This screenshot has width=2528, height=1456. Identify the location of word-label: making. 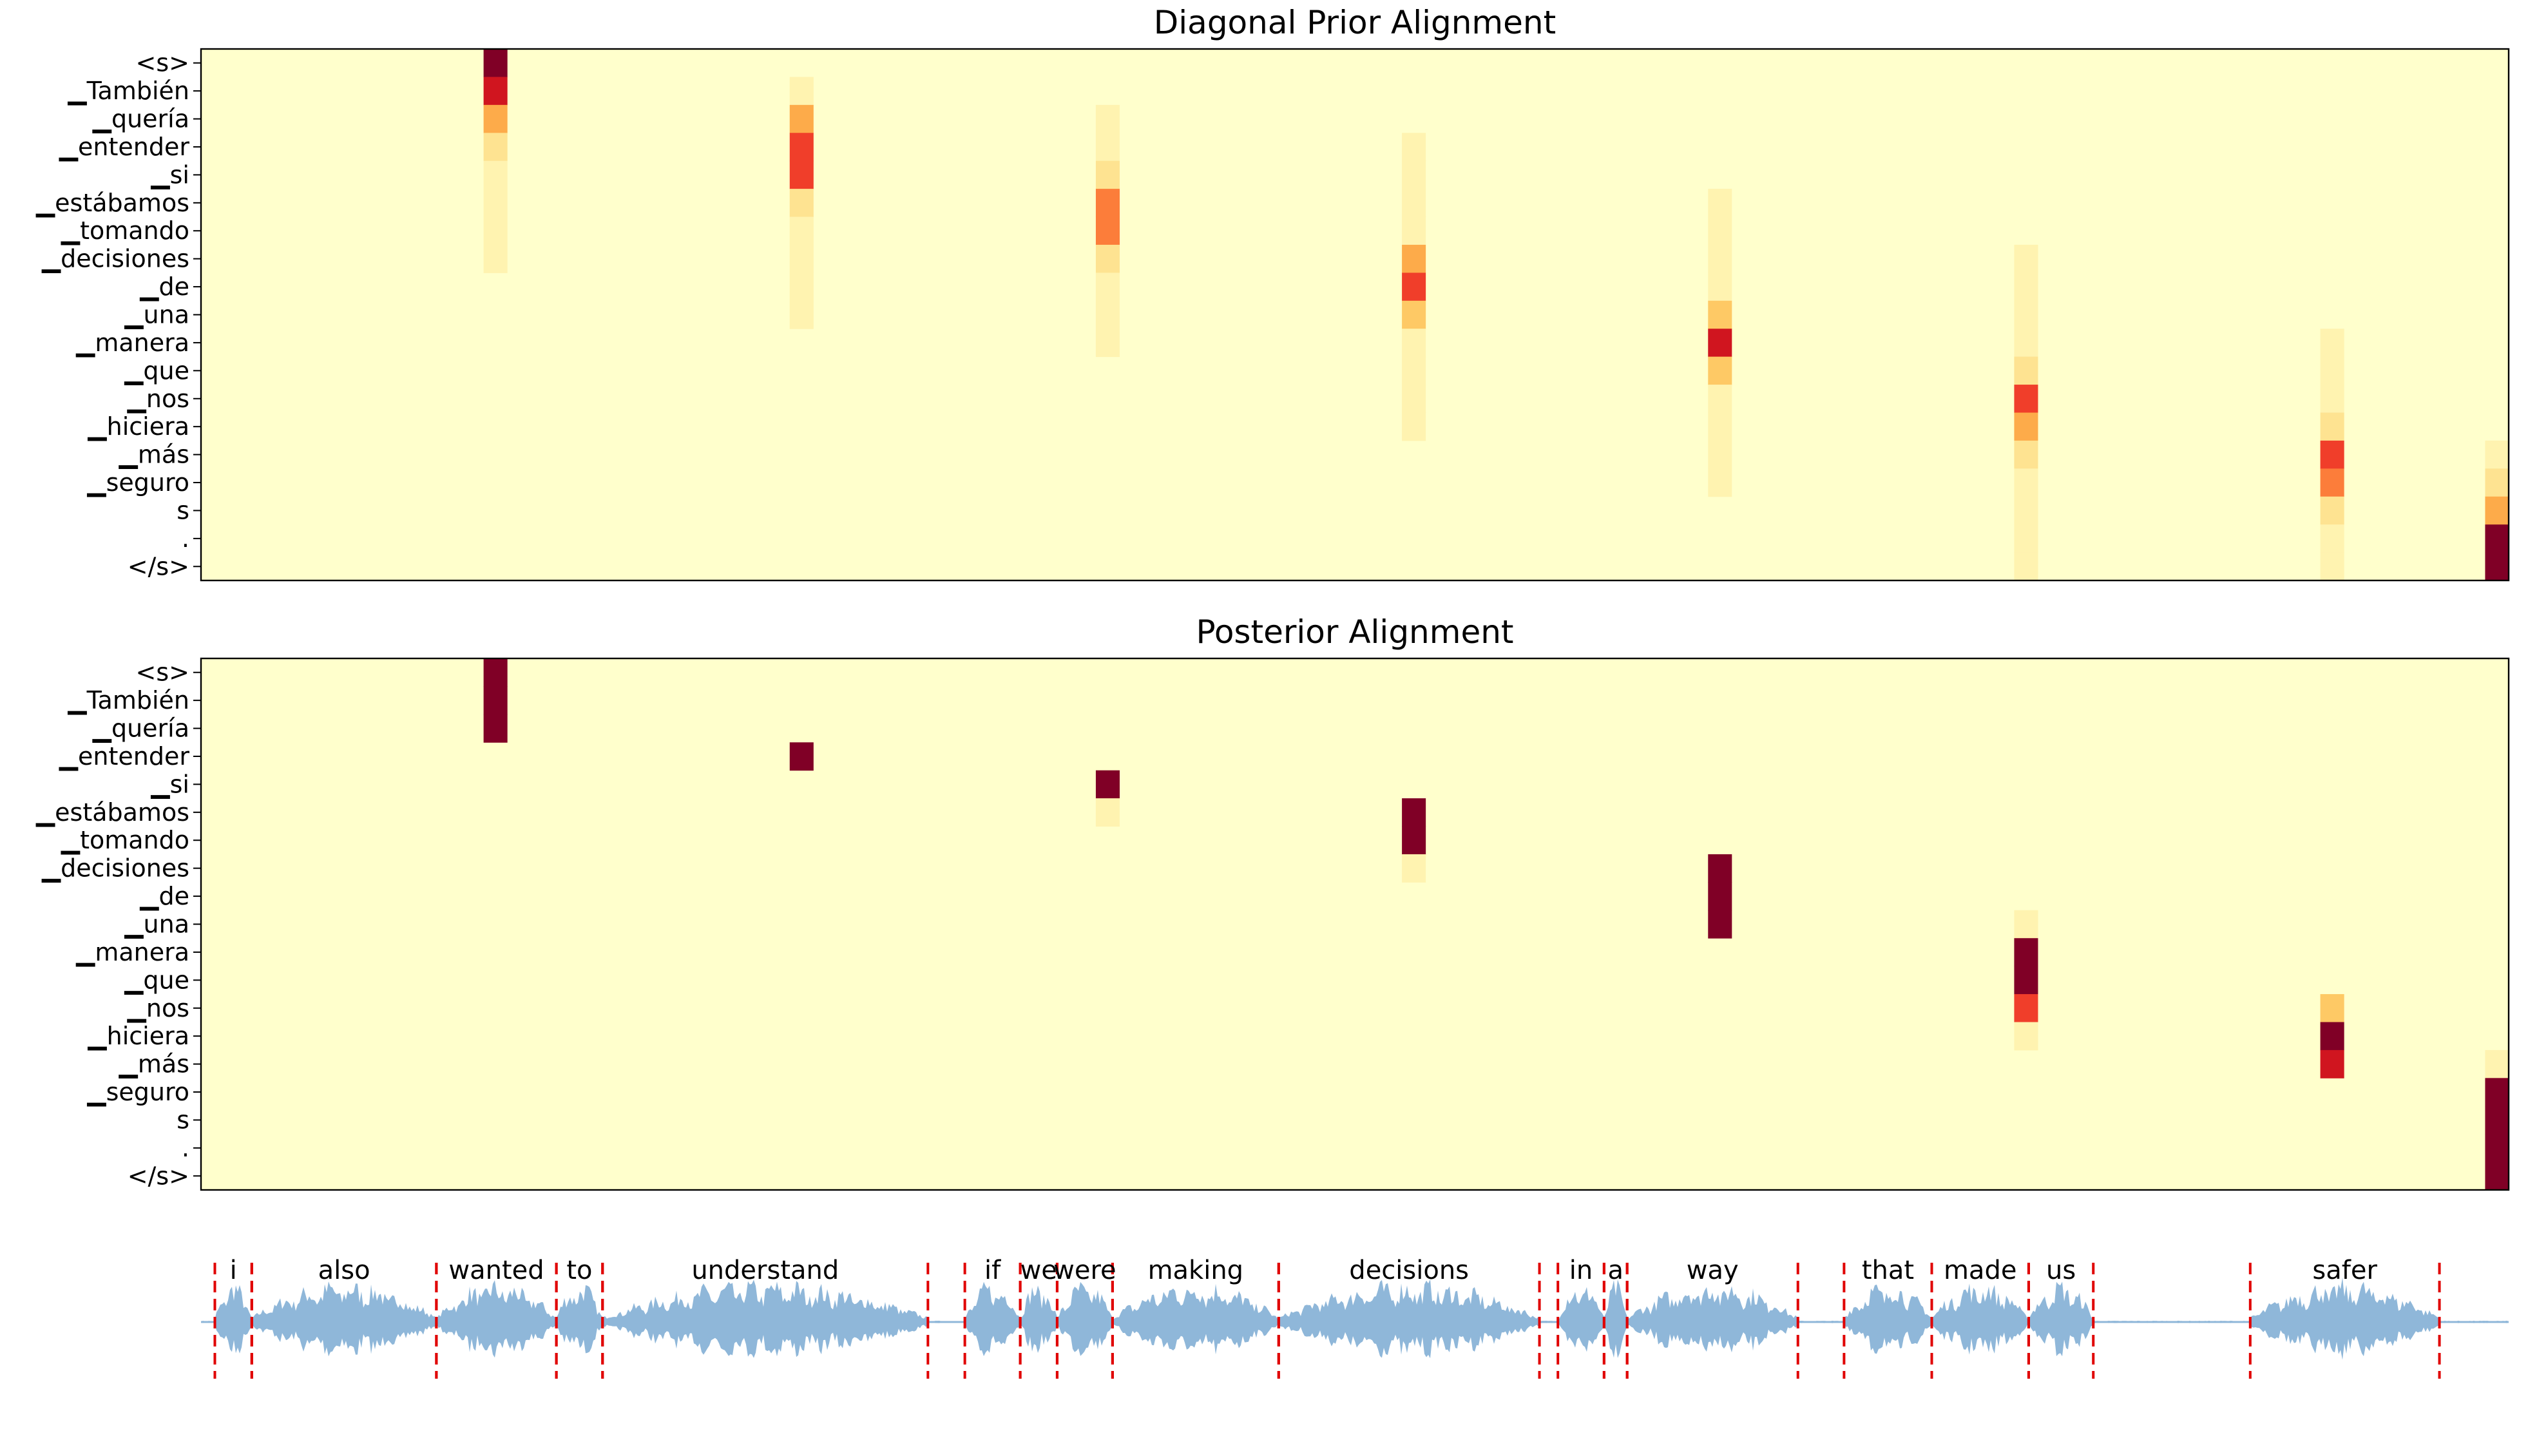
(1196, 1271).